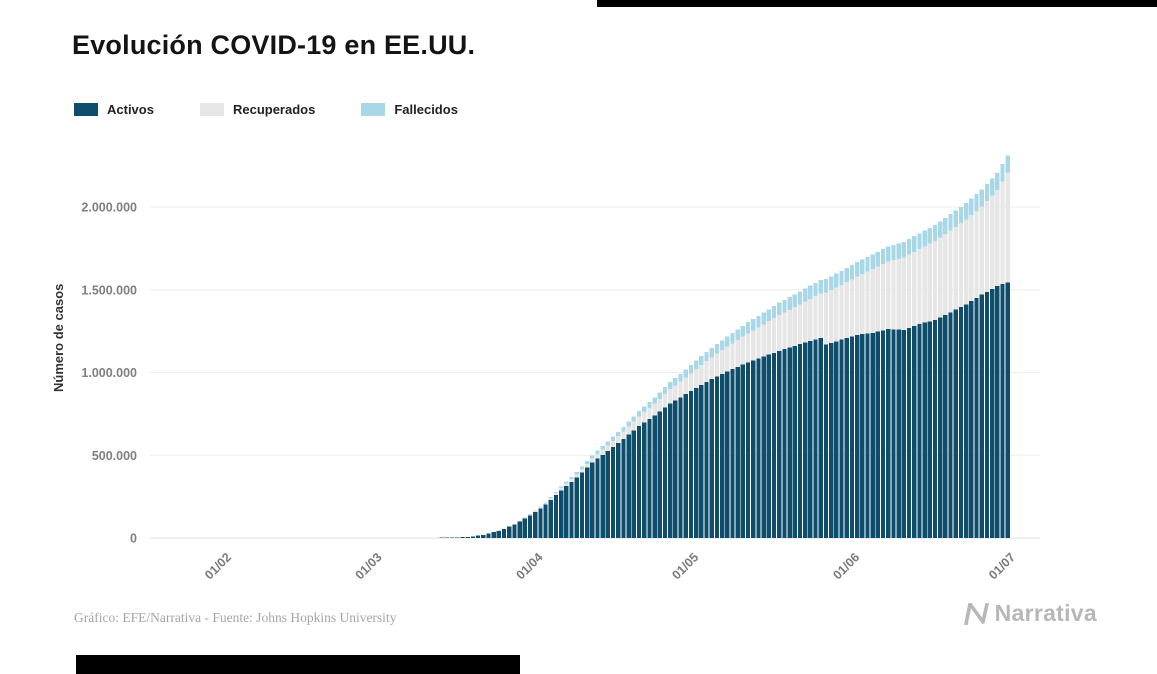  I want to click on svg-text: 01/04, so click(530, 566).